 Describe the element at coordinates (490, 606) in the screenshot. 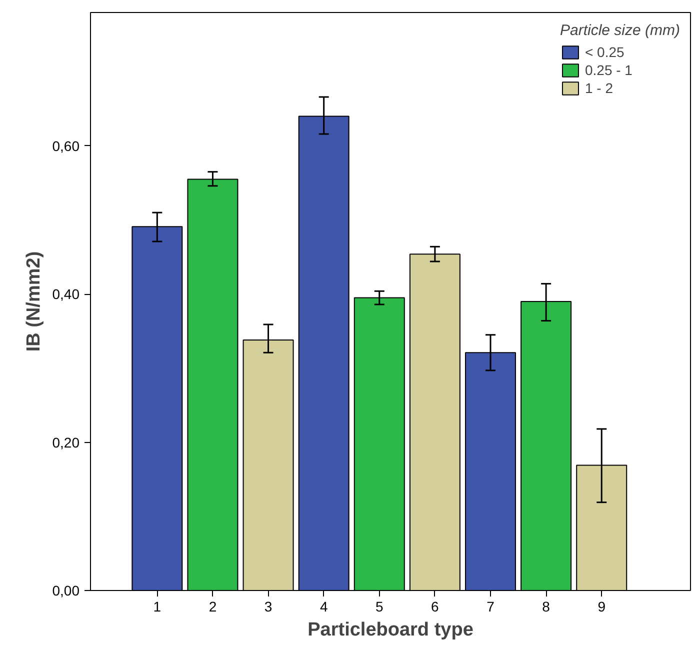

I see `x-tick-label: 7` at that location.